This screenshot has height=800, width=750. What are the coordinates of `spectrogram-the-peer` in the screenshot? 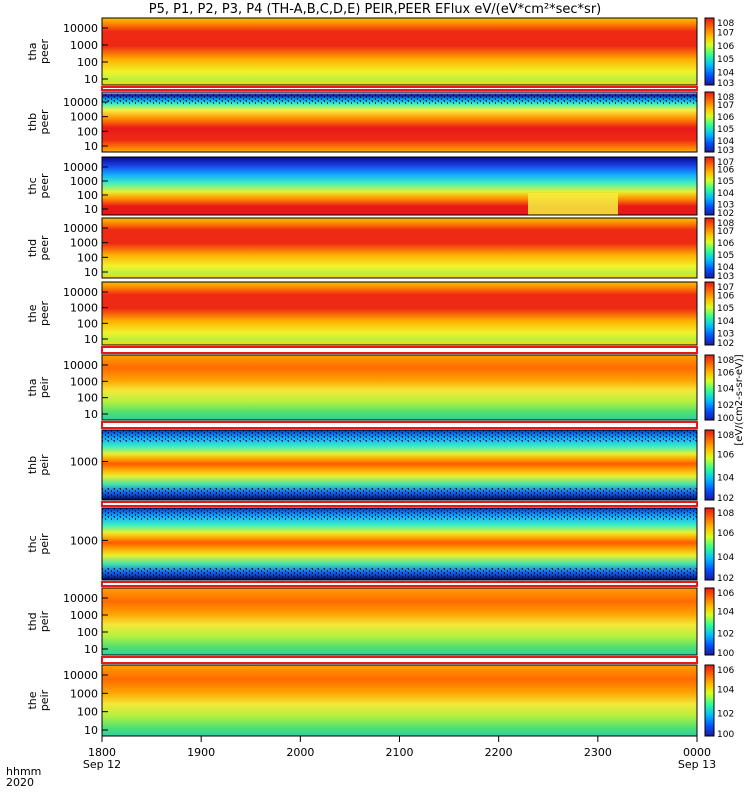 It's located at (399, 313).